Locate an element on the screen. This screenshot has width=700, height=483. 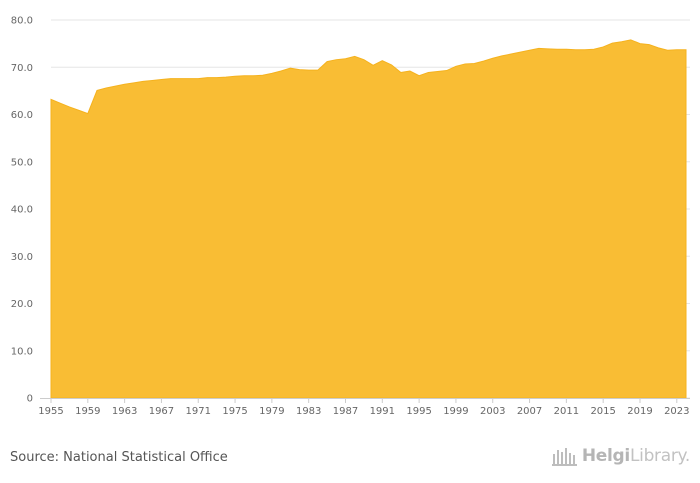
x-tick-label: 2007 is located at coordinates (529, 411).